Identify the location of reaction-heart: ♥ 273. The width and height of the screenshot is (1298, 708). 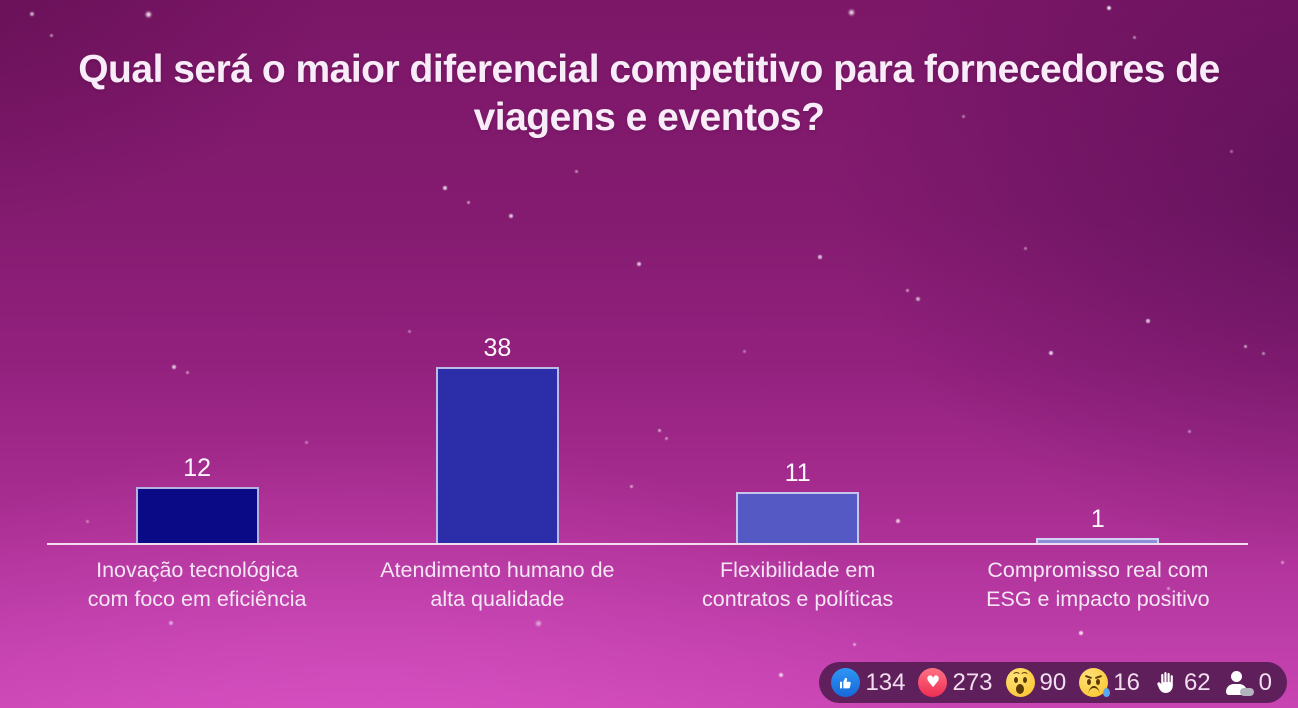
(955, 682).